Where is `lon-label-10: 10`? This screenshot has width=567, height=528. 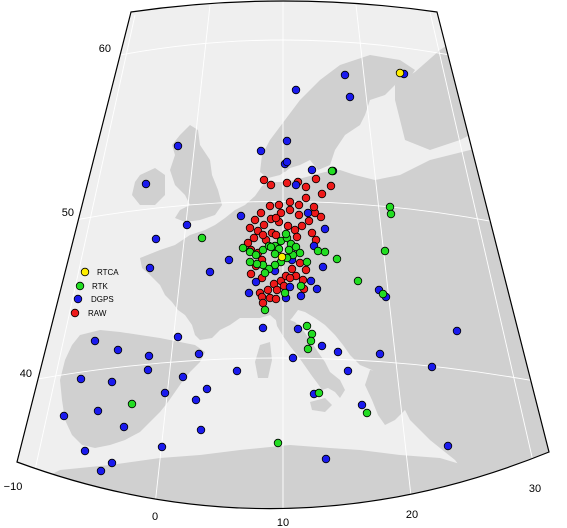 lon-label-10: 10 is located at coordinates (283, 522).